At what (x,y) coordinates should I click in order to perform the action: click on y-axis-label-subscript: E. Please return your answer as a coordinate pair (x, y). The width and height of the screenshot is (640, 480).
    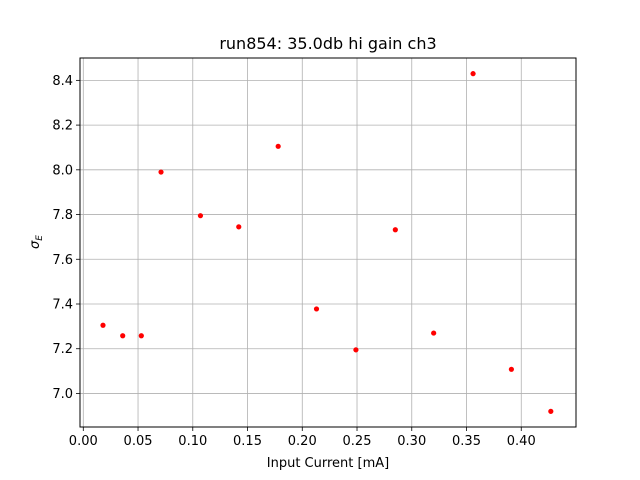
    Looking at the image, I should click on (40, 238).